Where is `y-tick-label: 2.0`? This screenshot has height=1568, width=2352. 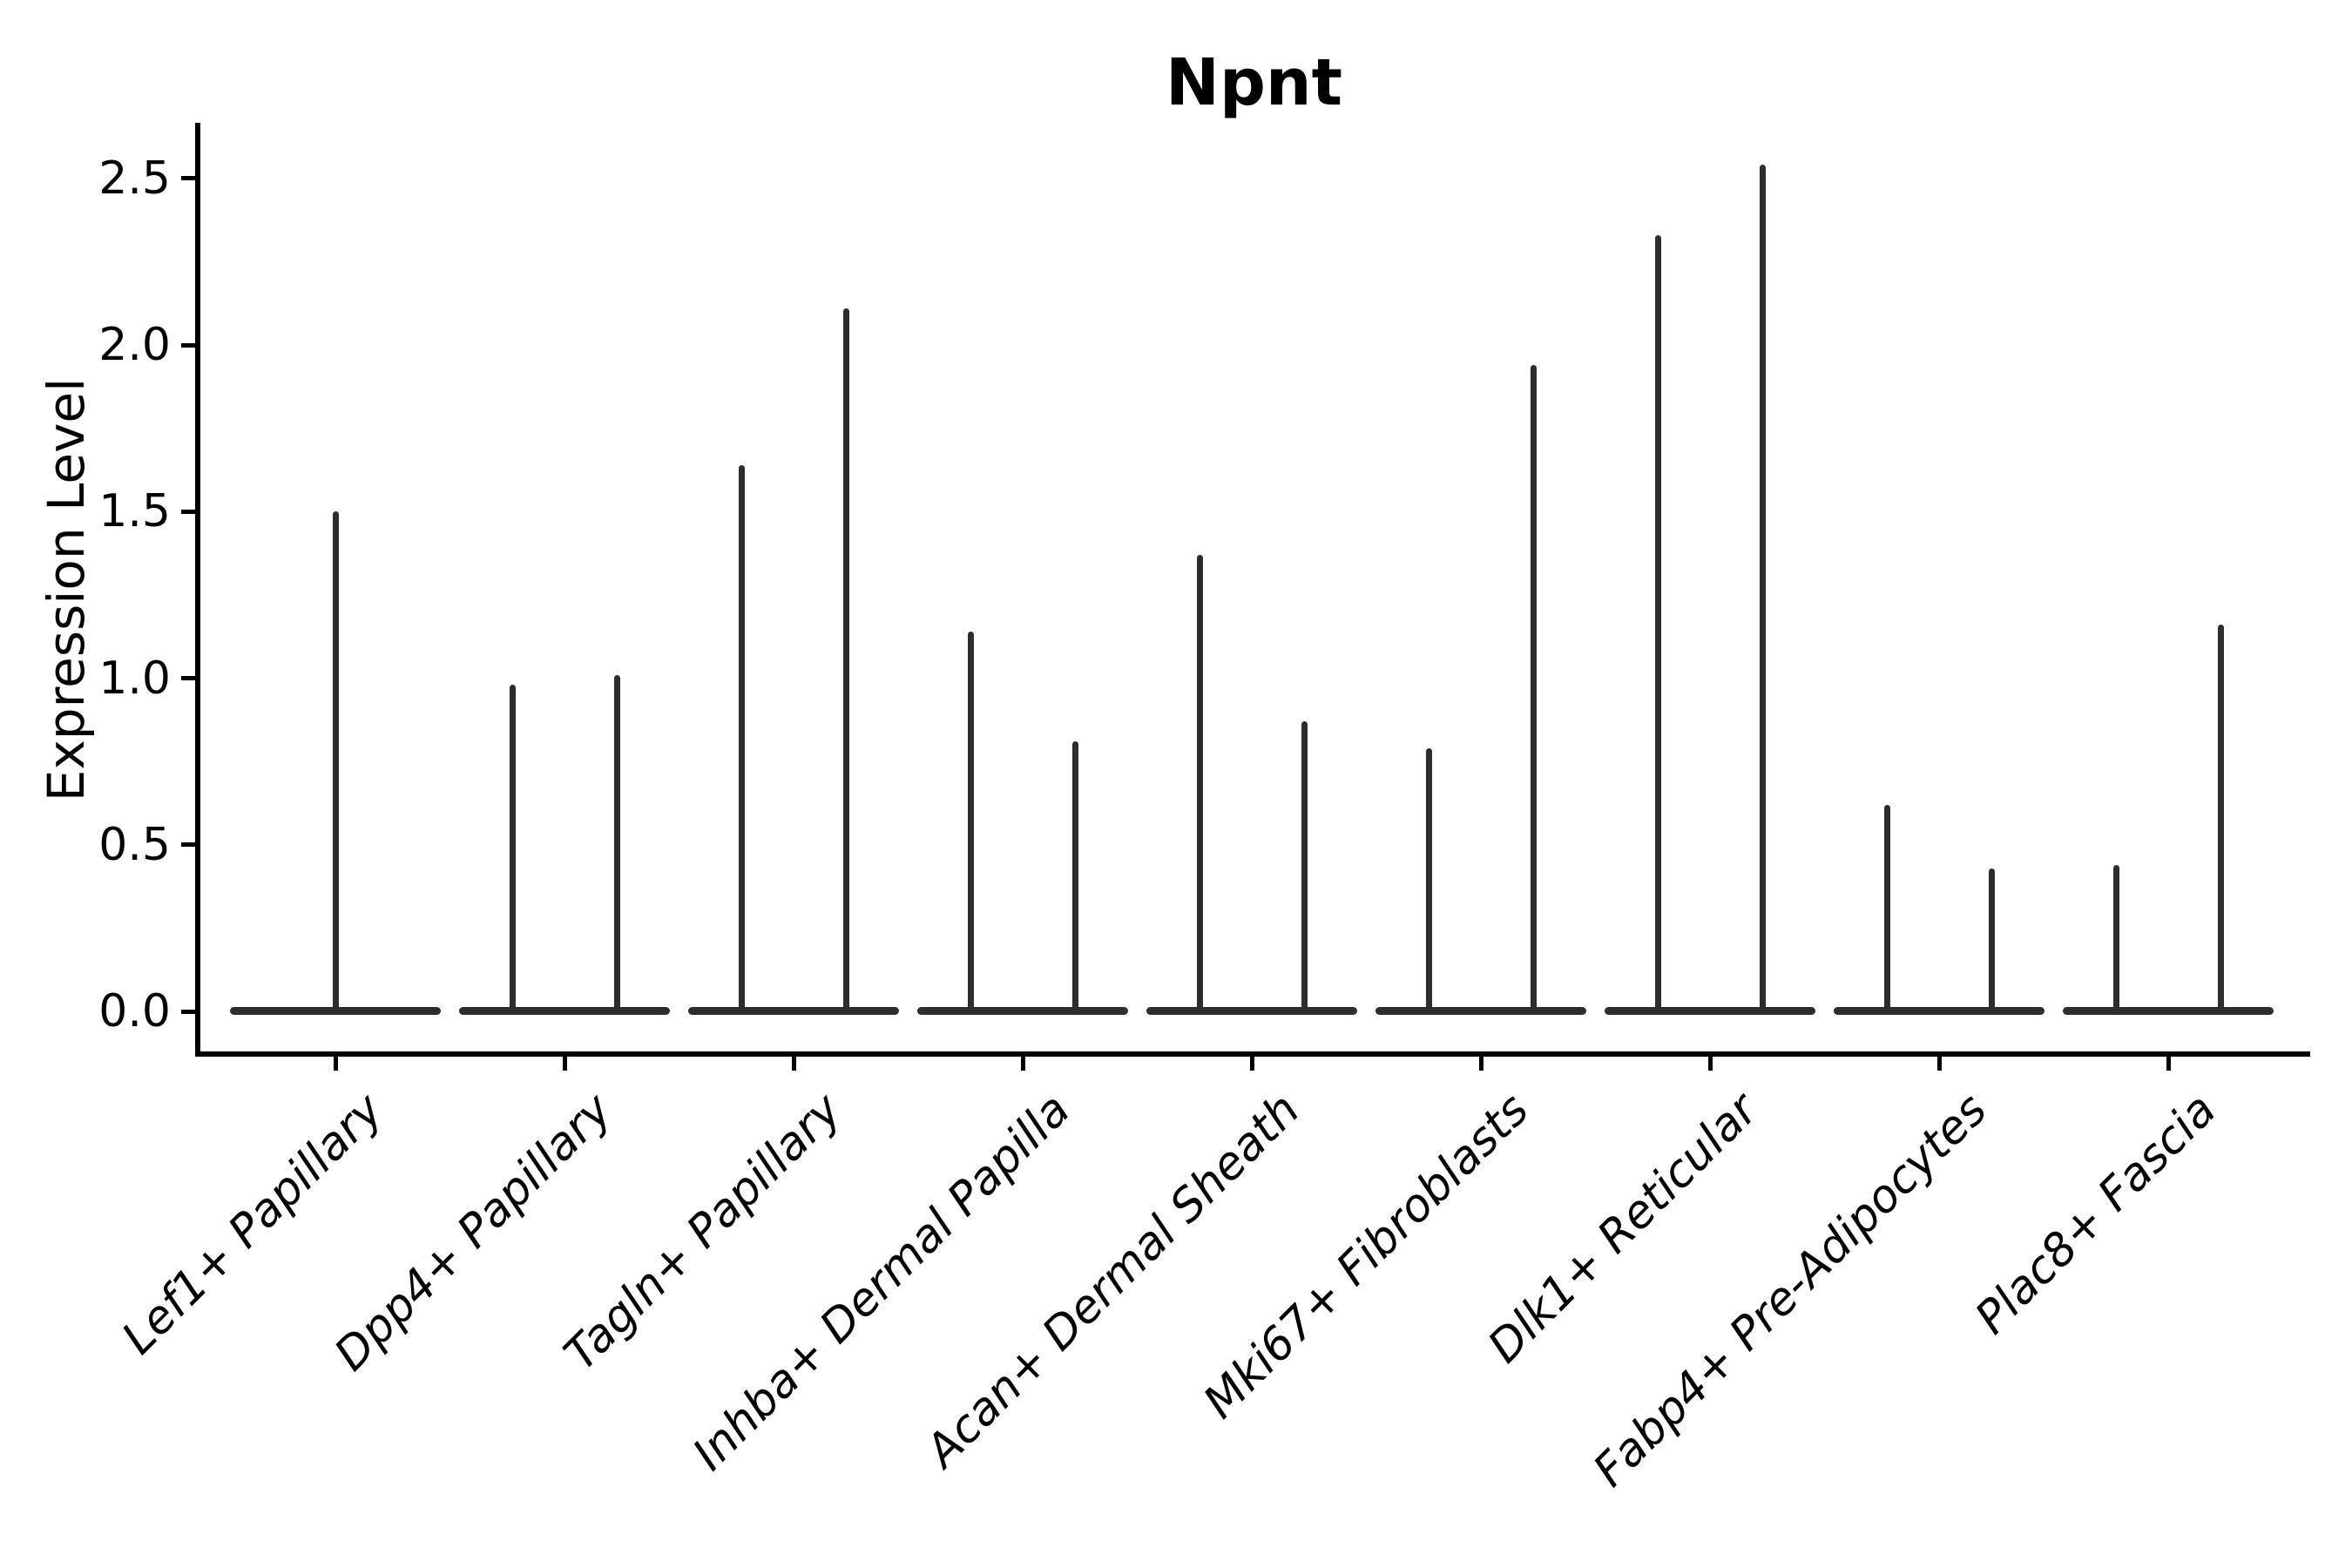
y-tick-label: 2.0 is located at coordinates (134, 345).